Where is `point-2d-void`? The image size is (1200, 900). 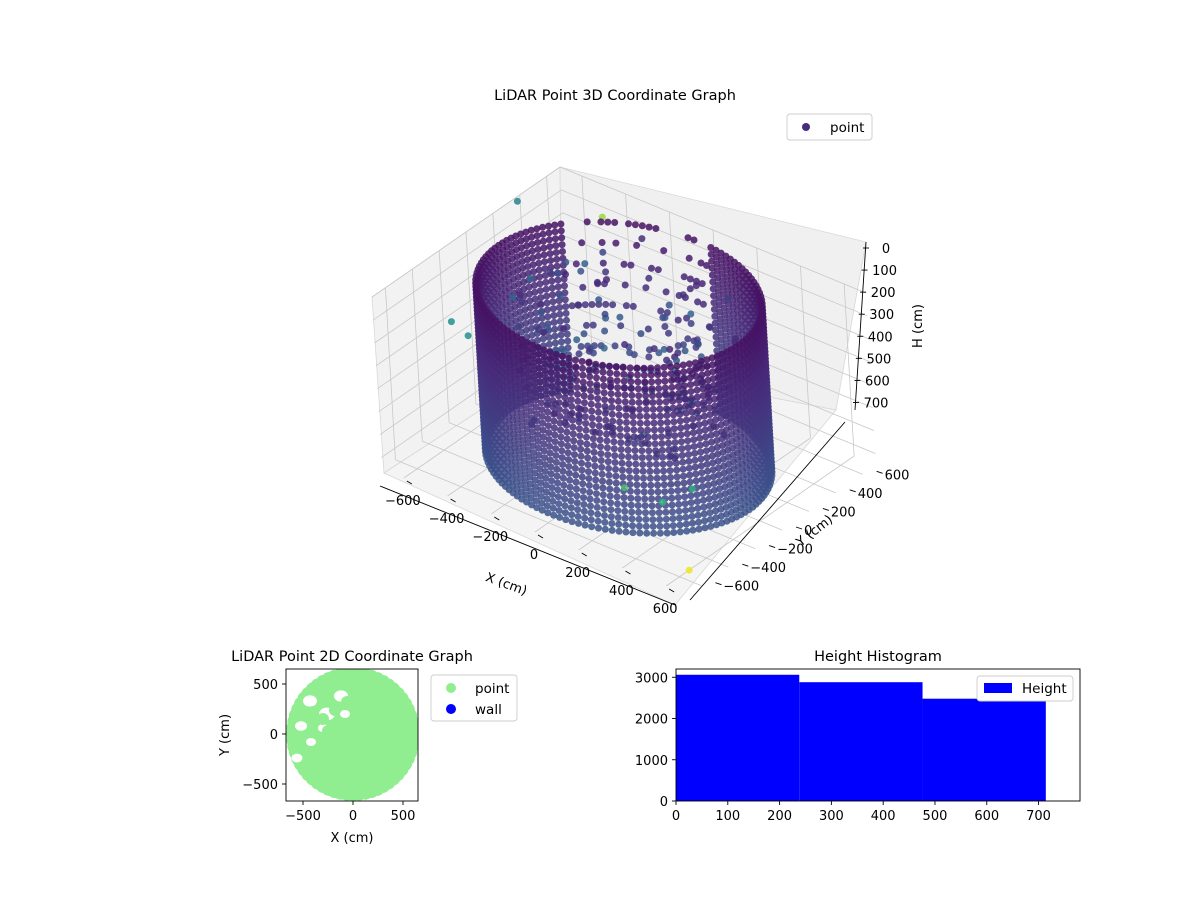
point-2d-void is located at coordinates (297, 758).